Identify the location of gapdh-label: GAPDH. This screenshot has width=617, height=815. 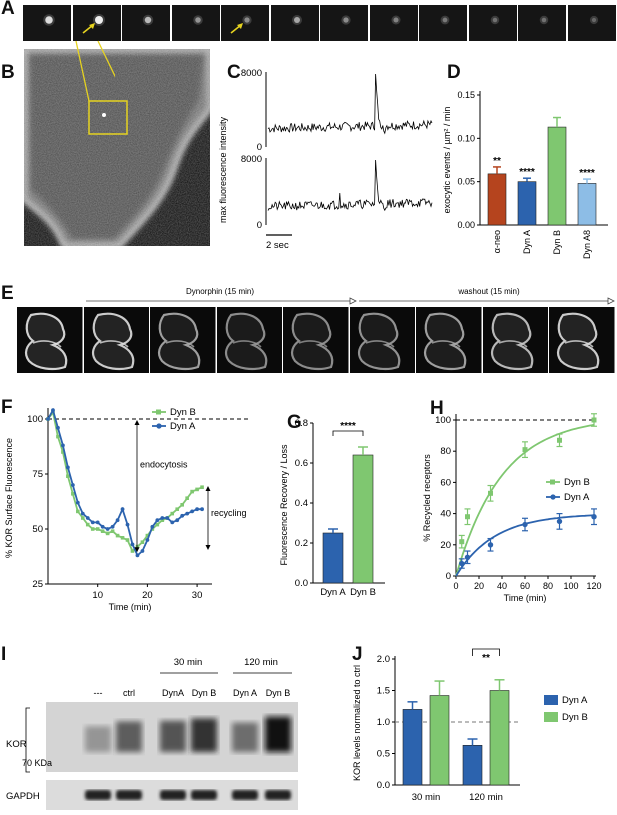
(23, 796).